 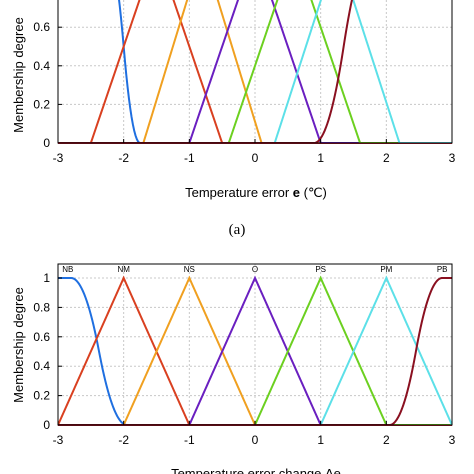 What do you see at coordinates (320, 269) in the screenshot?
I see `mf-label-ps: PS` at bounding box center [320, 269].